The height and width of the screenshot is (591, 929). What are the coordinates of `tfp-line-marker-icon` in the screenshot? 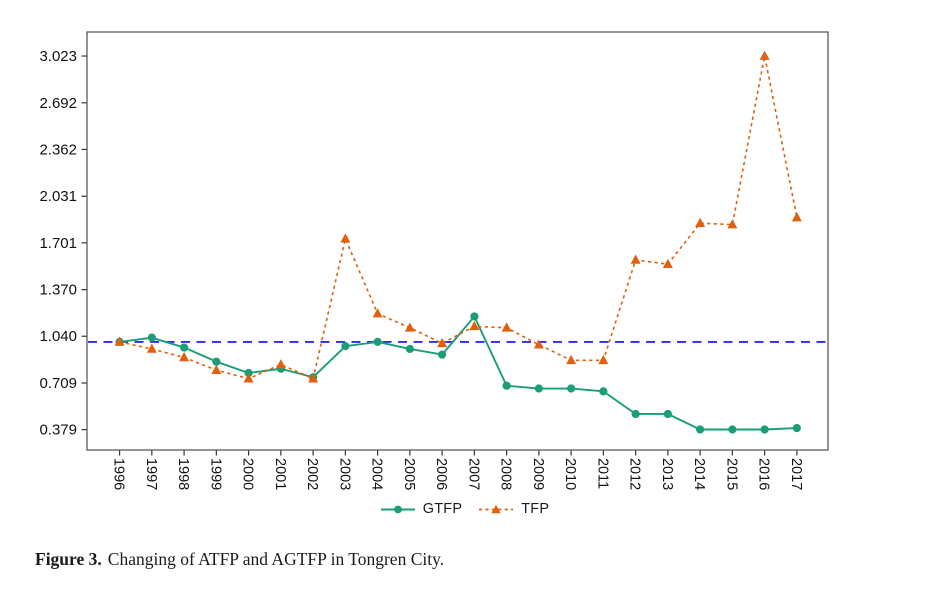 It's located at (496, 508).